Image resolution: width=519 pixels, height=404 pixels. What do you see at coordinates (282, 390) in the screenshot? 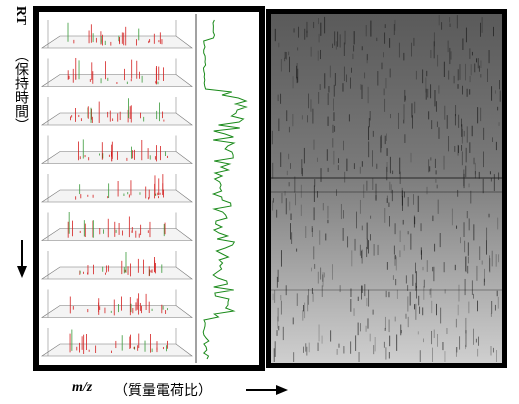
I see `mz-arrow-head` at bounding box center [282, 390].